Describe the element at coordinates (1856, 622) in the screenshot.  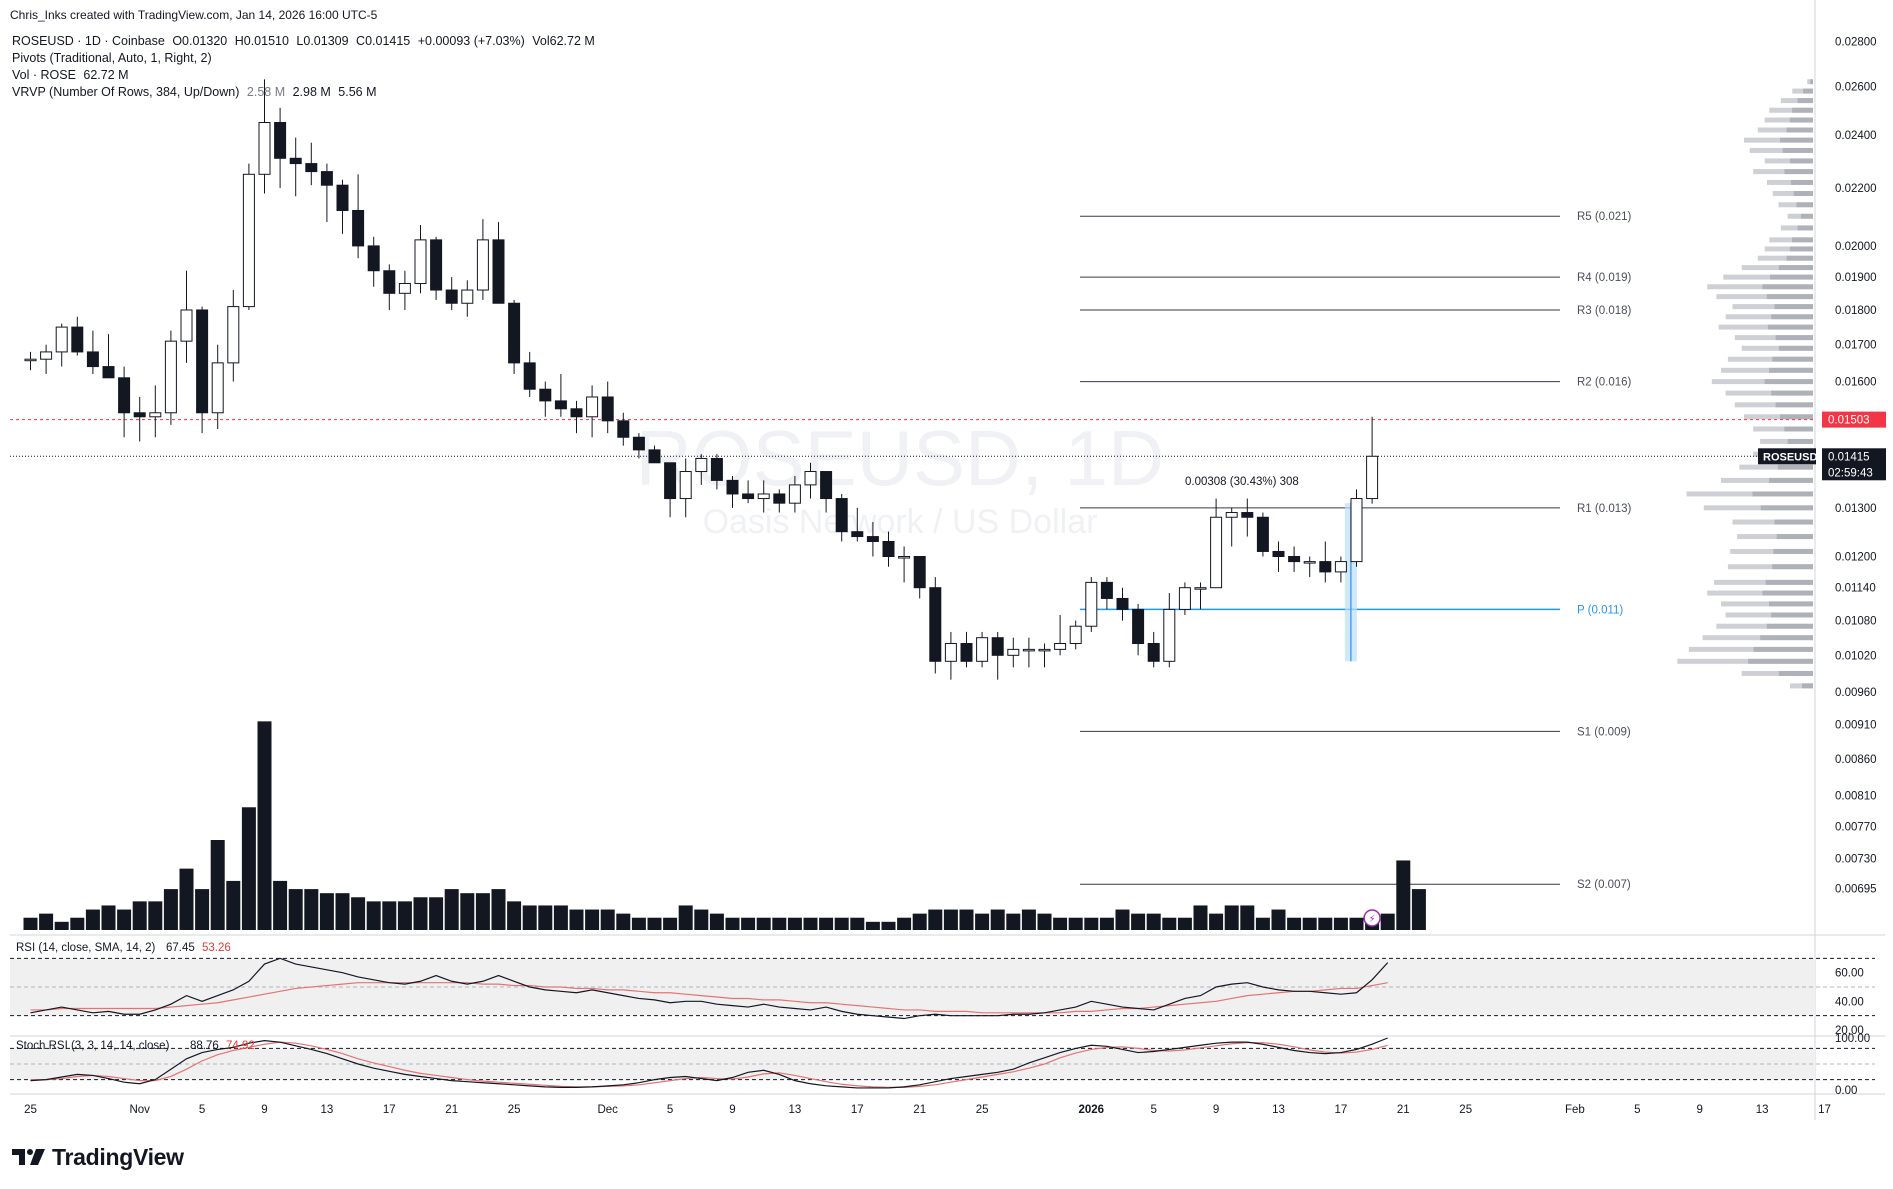
I see `price-tick-label: 0.01080` at that location.